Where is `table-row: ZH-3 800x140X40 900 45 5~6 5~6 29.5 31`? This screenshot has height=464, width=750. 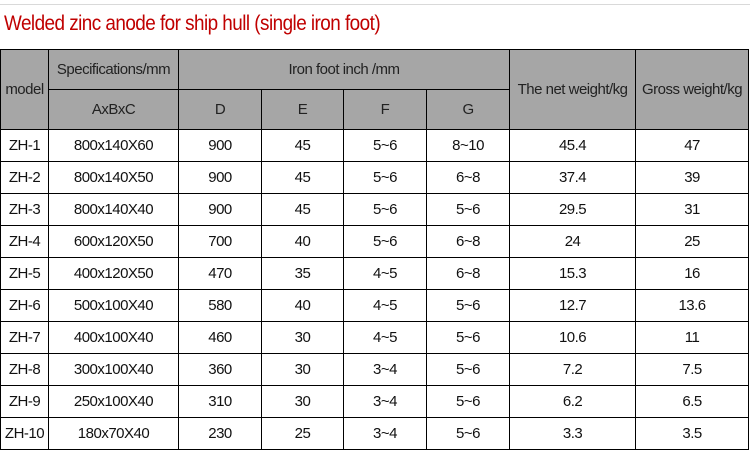 table-row: ZH-3 800x140X40 900 45 5~6 5~6 29.5 31 is located at coordinates (375, 209).